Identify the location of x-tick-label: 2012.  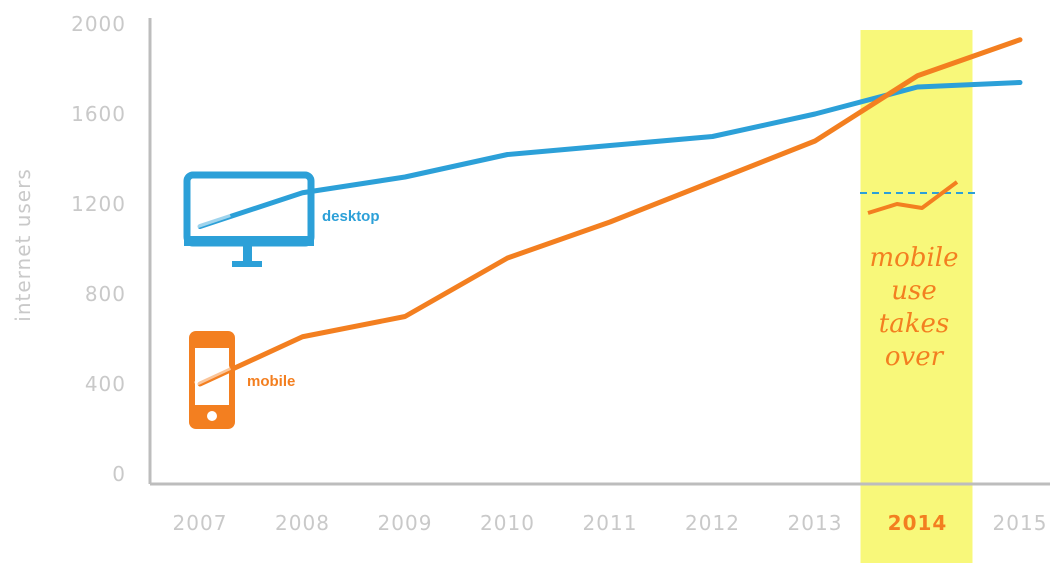
(712, 523).